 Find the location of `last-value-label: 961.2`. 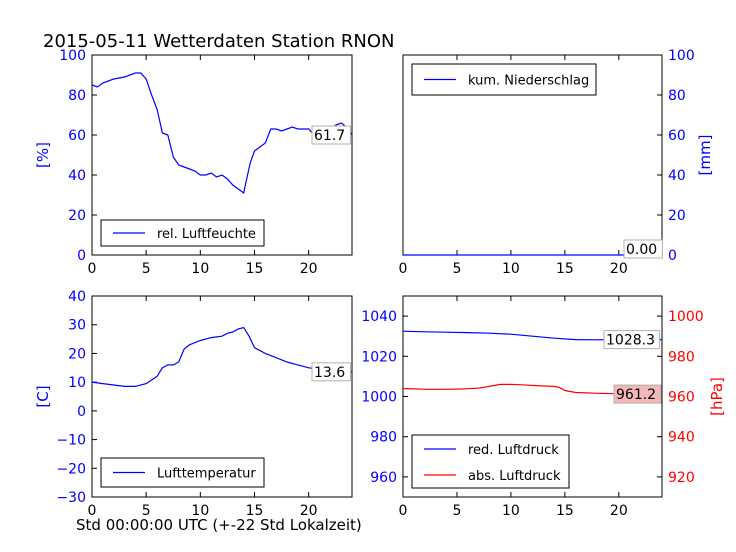

last-value-label: 961.2 is located at coordinates (636, 395).